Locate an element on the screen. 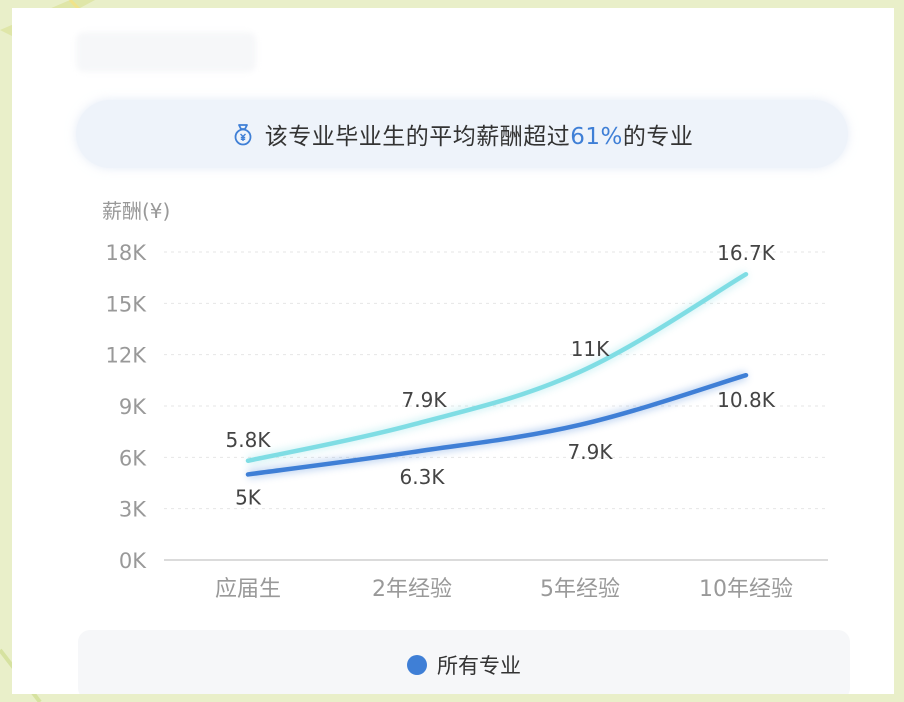 Image resolution: width=904 pixels, height=702 pixels. data-label: 5.8K is located at coordinates (249, 440).